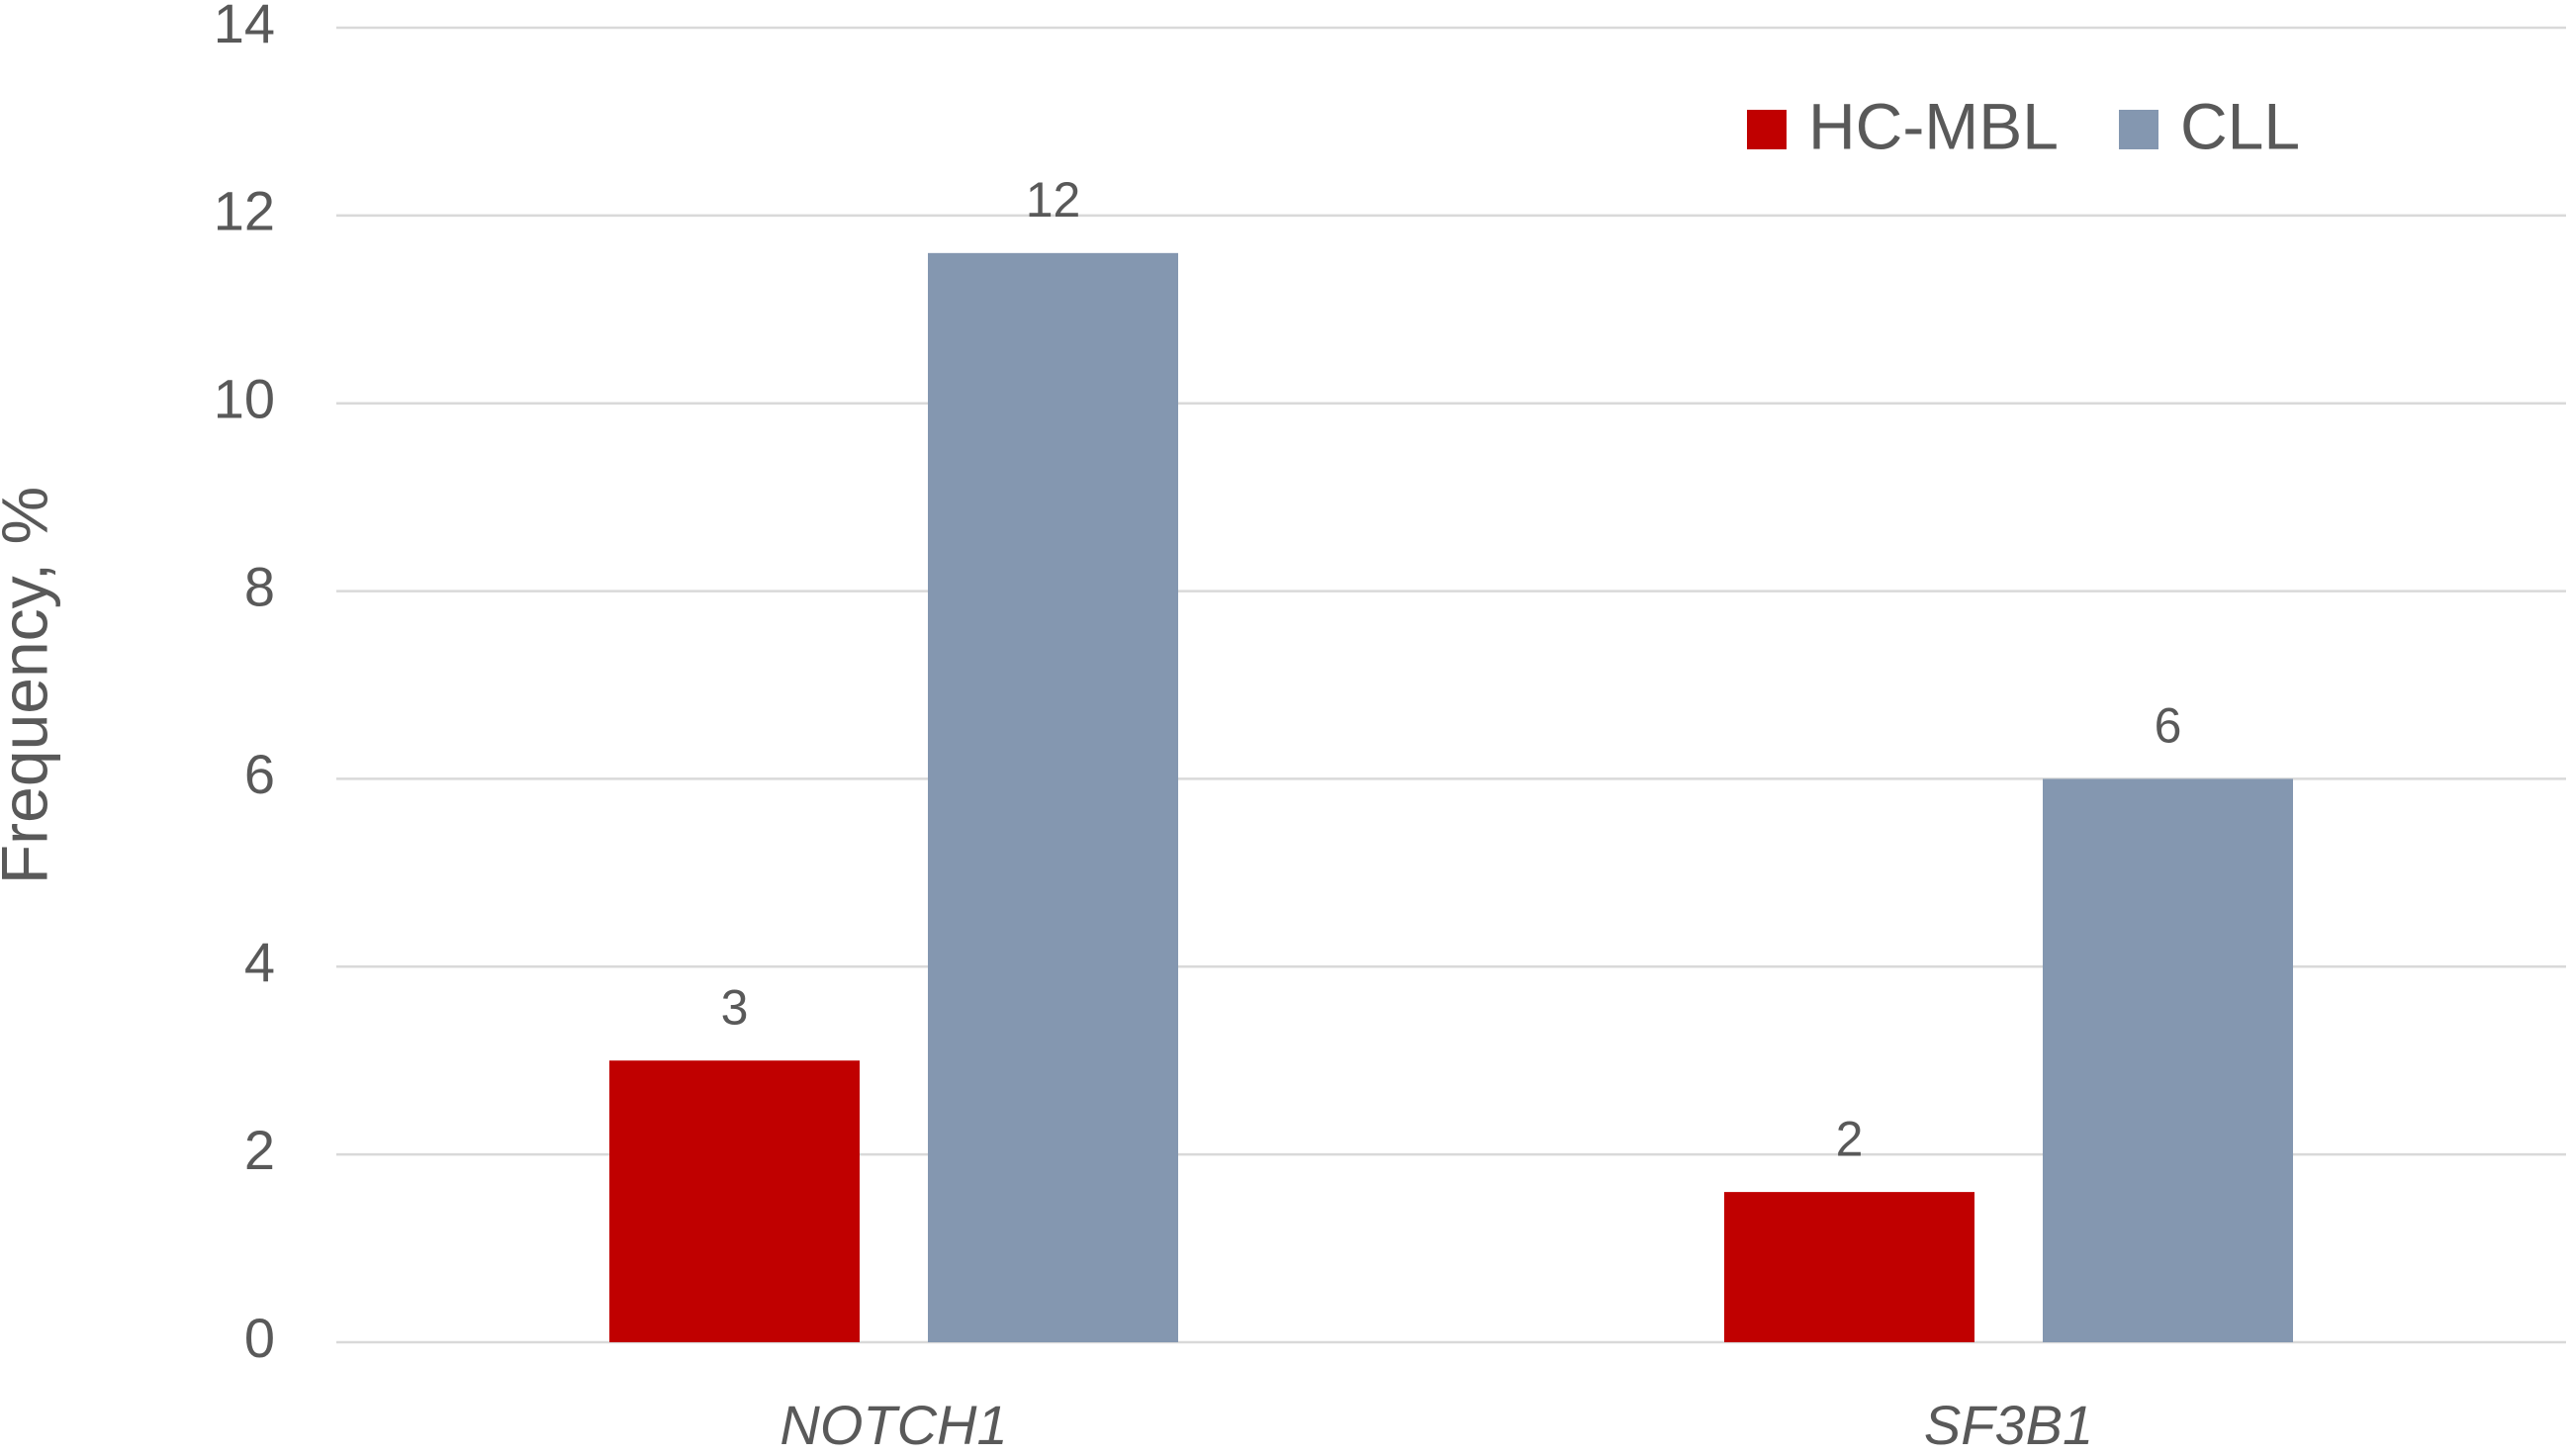 The width and height of the screenshot is (2570, 1456). Describe the element at coordinates (893, 1425) in the screenshot. I see `x-tick-label: NOTCH1` at that location.